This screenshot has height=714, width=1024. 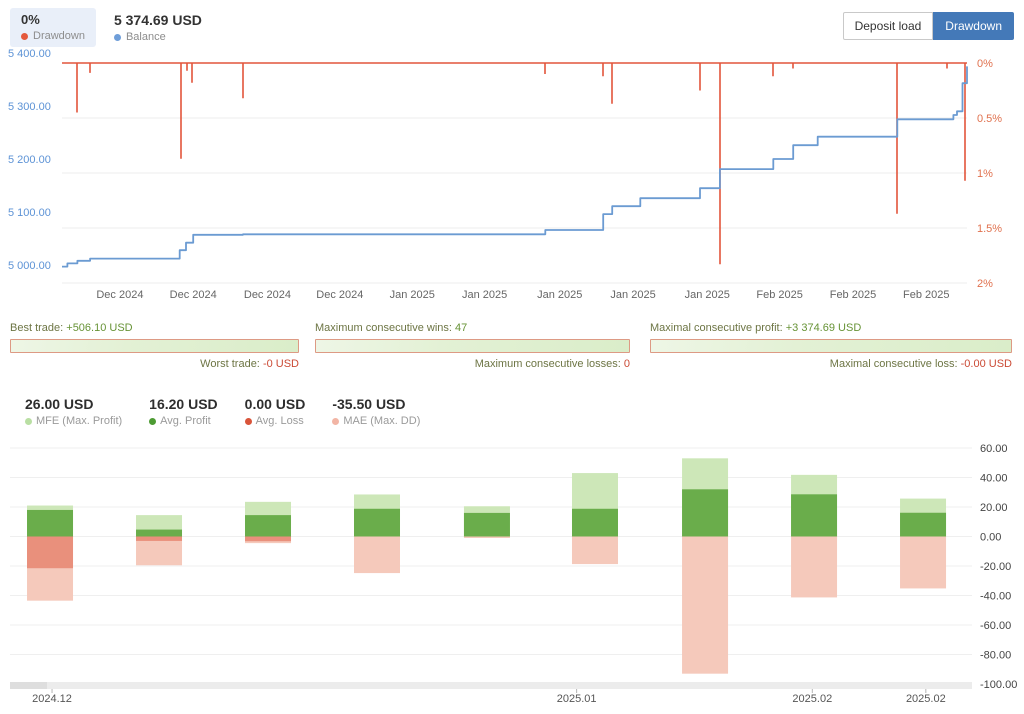 What do you see at coordinates (157, 20) in the screenshot?
I see `balance-value: 5 374.69 USD` at bounding box center [157, 20].